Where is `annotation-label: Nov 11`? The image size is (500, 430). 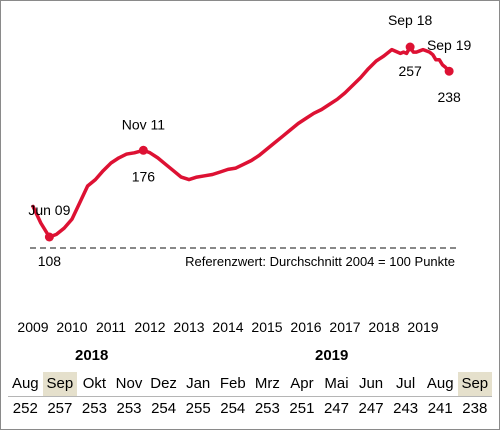
annotation-label: Nov 11 is located at coordinates (144, 124).